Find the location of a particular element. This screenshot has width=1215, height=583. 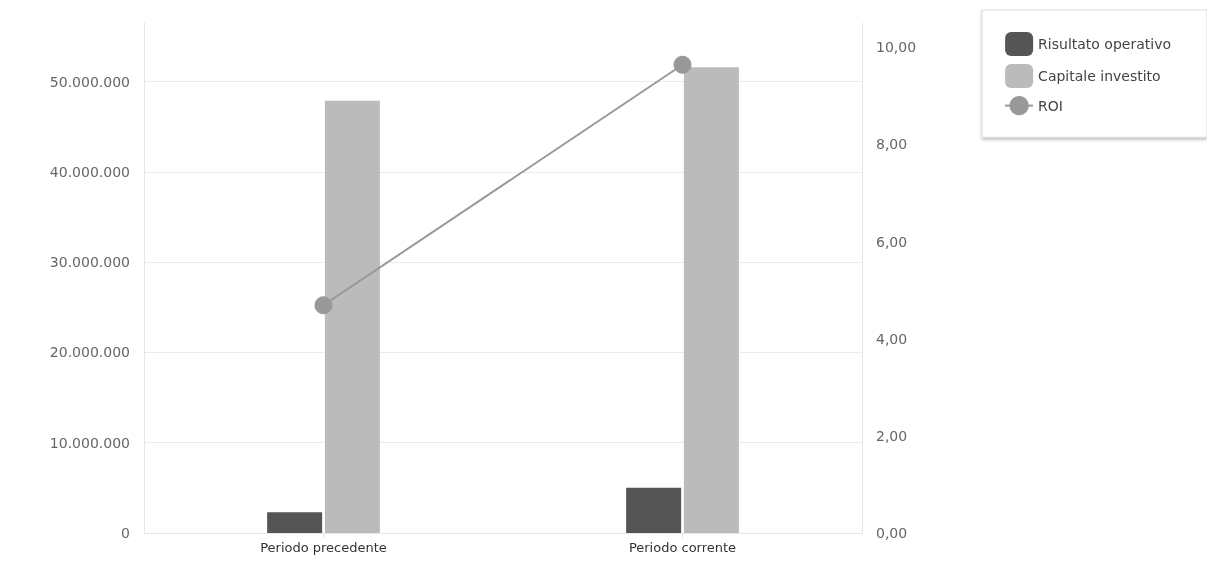

x-tick-label: Periodo precedente is located at coordinates (323, 547).